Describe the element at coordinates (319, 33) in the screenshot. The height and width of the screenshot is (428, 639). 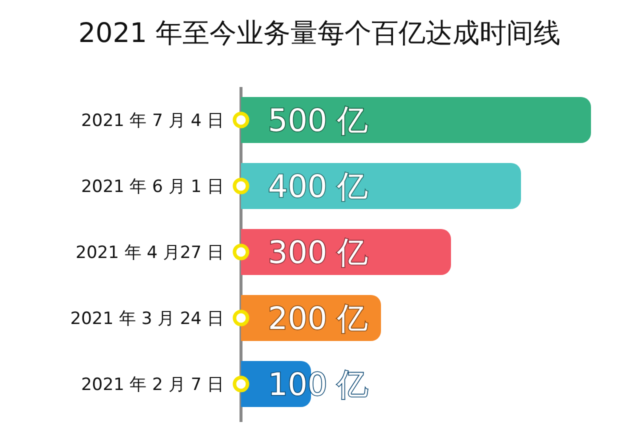
I see `chart-title: 2021 年至今业务量每个百亿达成时间线` at that location.